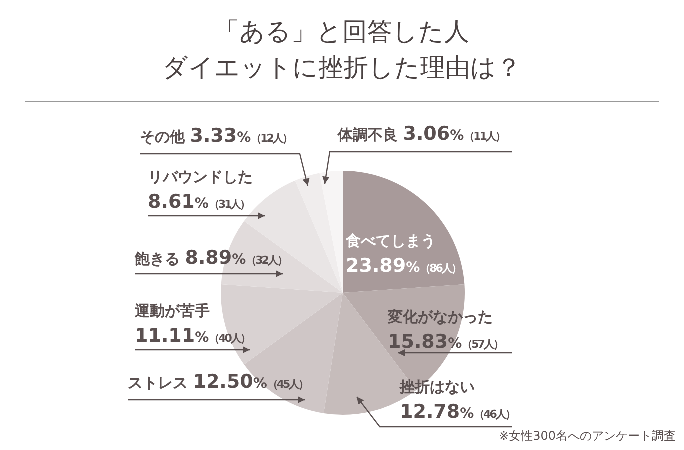 Image resolution: width=684 pixels, height=450 pixels. What do you see at coordinates (440, 317) in the screenshot?
I see `slice-label: 変化がなかった` at bounding box center [440, 317].